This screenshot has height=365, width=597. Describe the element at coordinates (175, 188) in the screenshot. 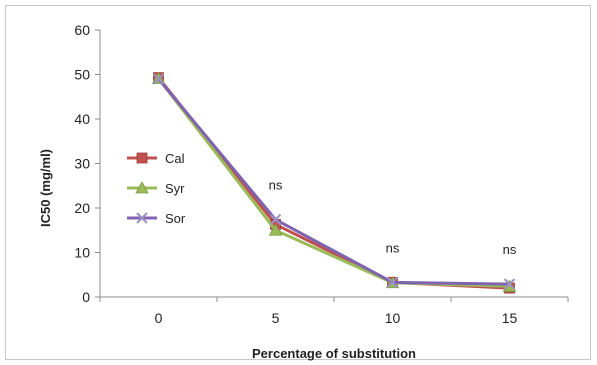

I see `legend-label: Syr` at that location.